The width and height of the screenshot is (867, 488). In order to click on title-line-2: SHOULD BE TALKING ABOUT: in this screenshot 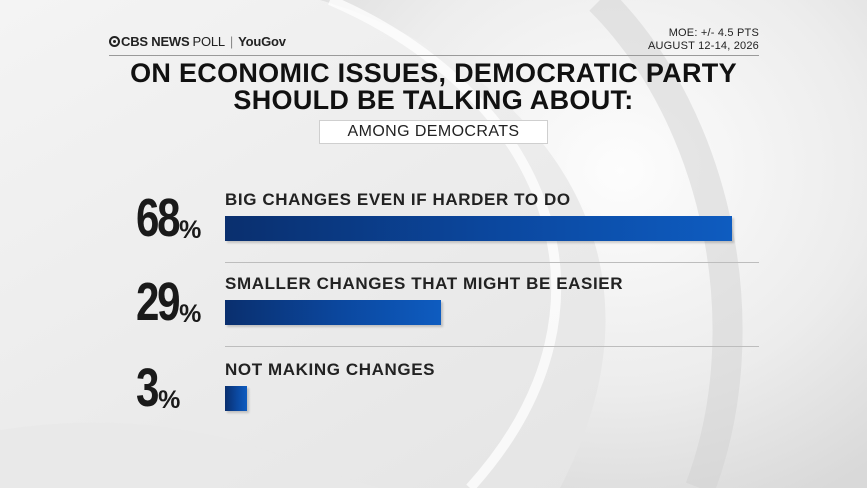, I will do `click(433, 100)`.